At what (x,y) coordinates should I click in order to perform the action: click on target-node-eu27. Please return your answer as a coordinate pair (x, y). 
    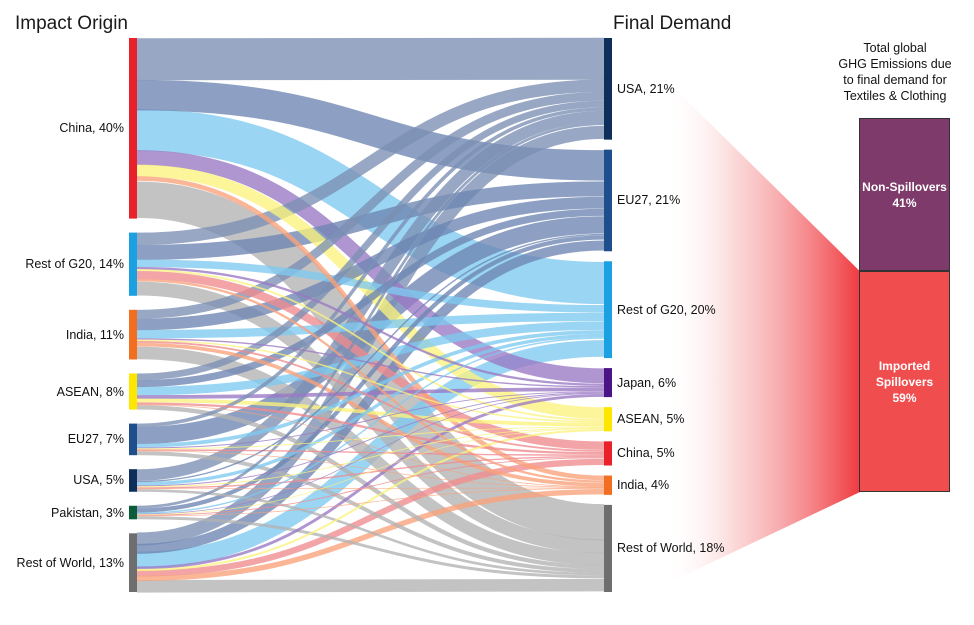
    Looking at the image, I should click on (608, 200).